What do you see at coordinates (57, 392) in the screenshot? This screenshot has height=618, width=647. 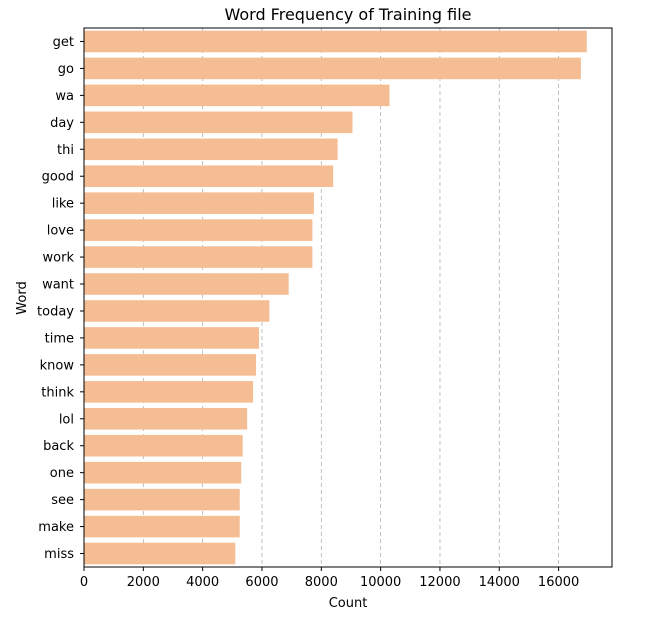 I see `y-tick-label: think` at bounding box center [57, 392].